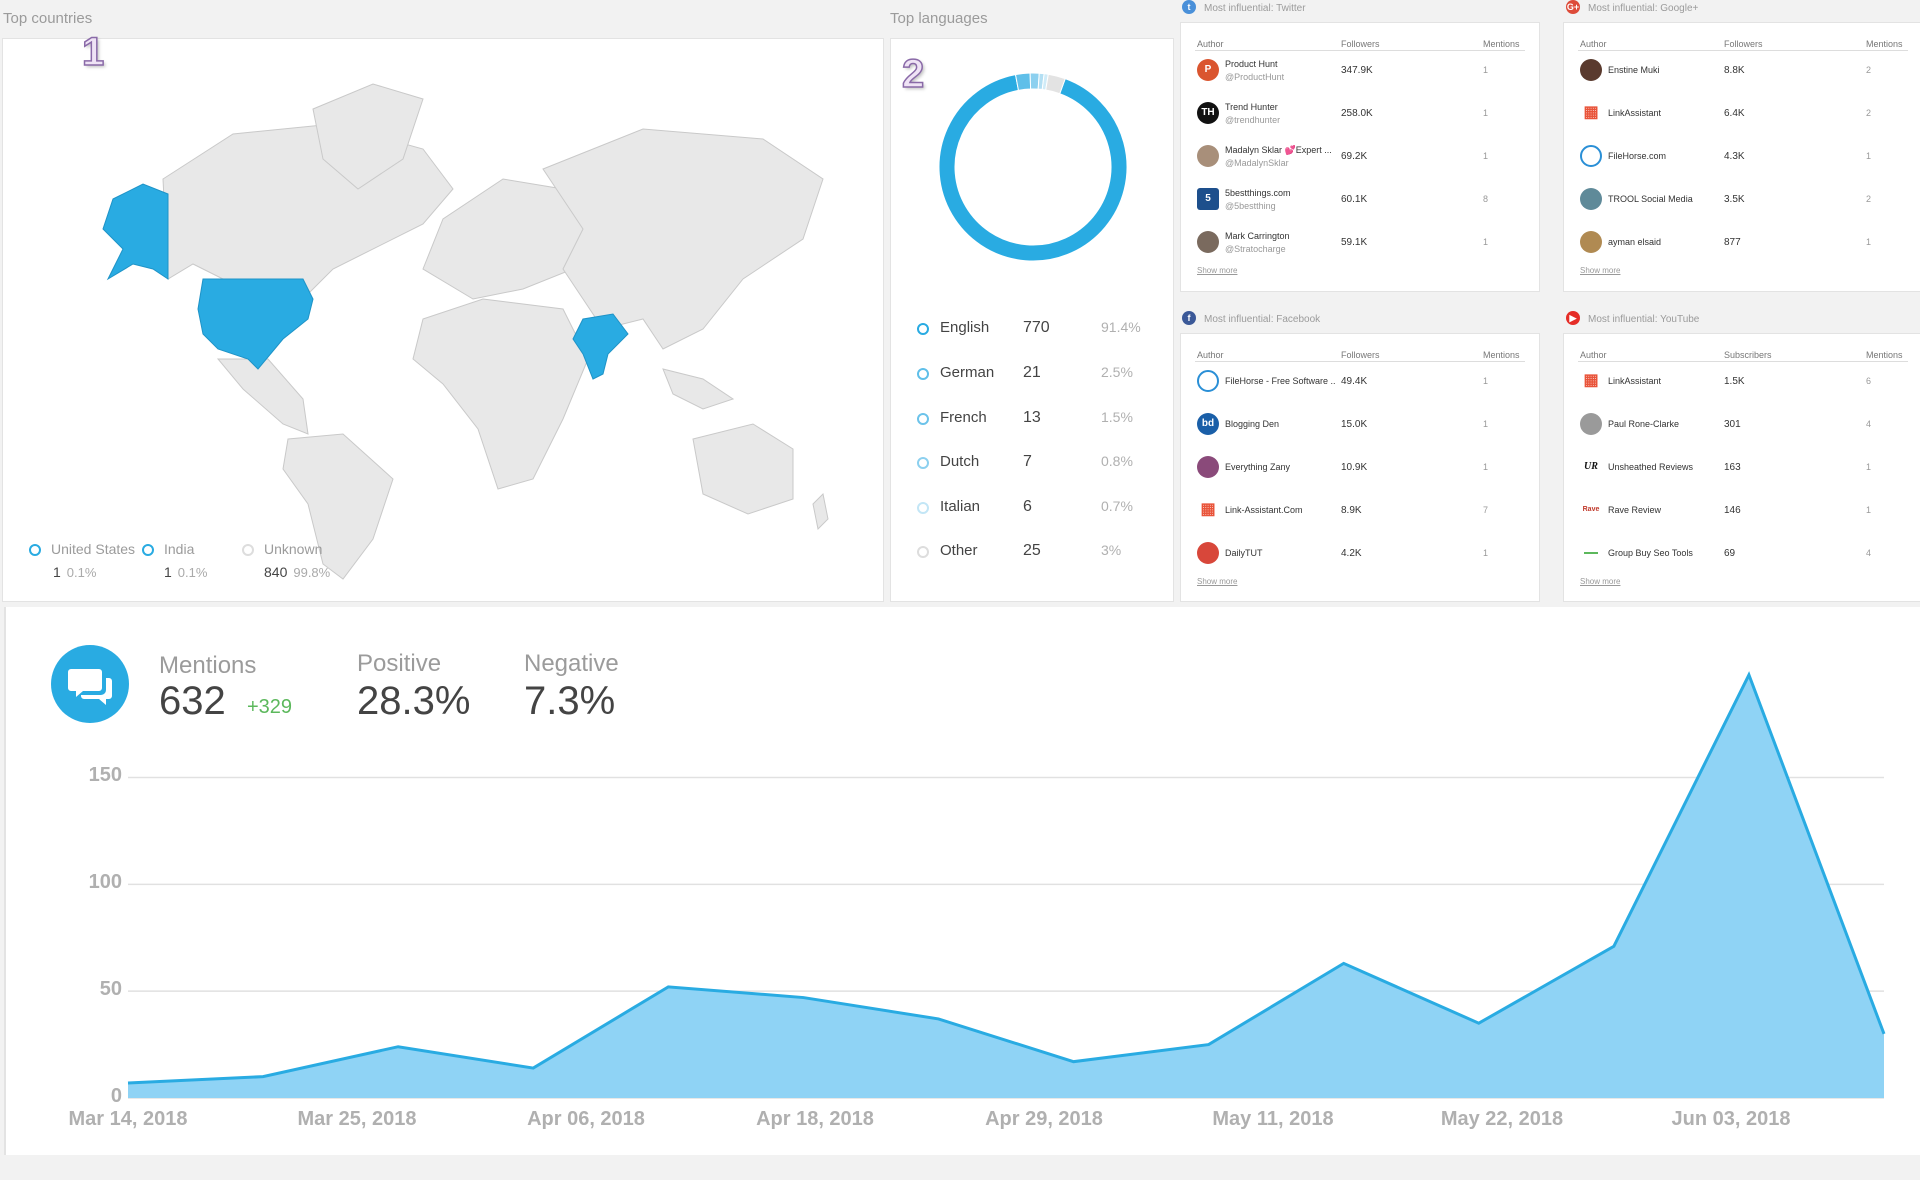  Describe the element at coordinates (939, 18) in the screenshot. I see `languages-title: Top languages` at that location.